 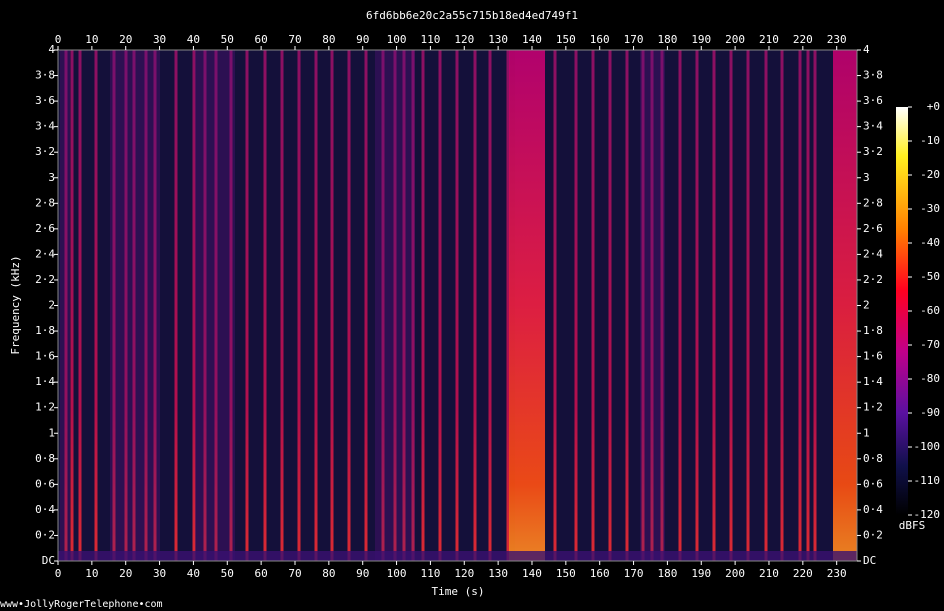 What do you see at coordinates (125, 573) in the screenshot?
I see `x-tick-label: 20` at bounding box center [125, 573].